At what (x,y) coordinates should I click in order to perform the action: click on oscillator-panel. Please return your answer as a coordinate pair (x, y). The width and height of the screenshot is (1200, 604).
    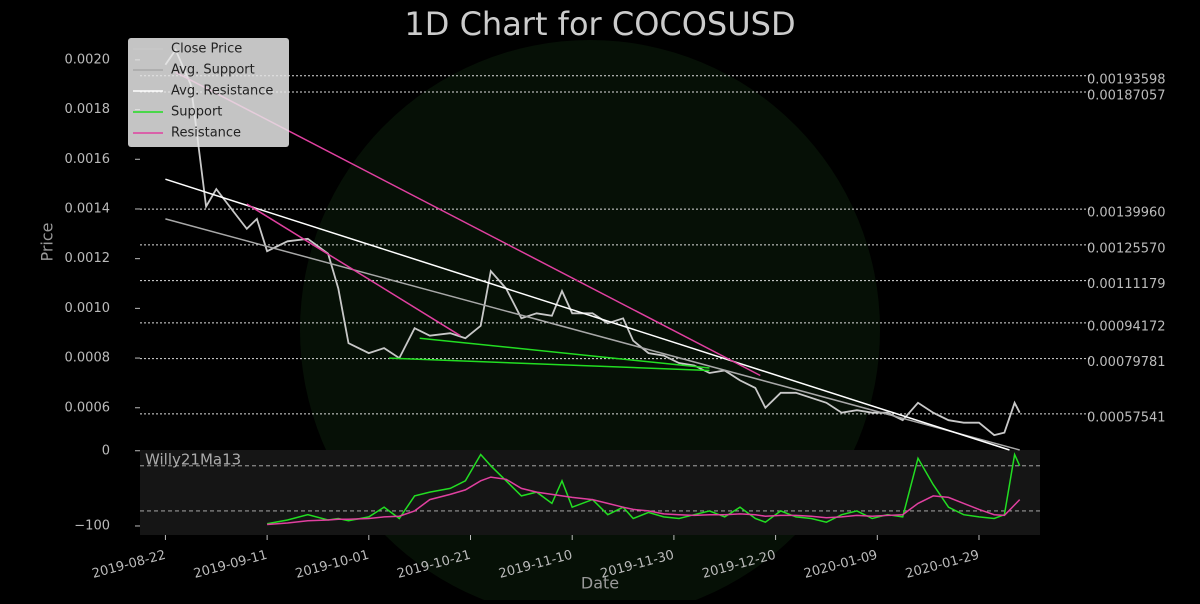
    Looking at the image, I should click on (590, 492).